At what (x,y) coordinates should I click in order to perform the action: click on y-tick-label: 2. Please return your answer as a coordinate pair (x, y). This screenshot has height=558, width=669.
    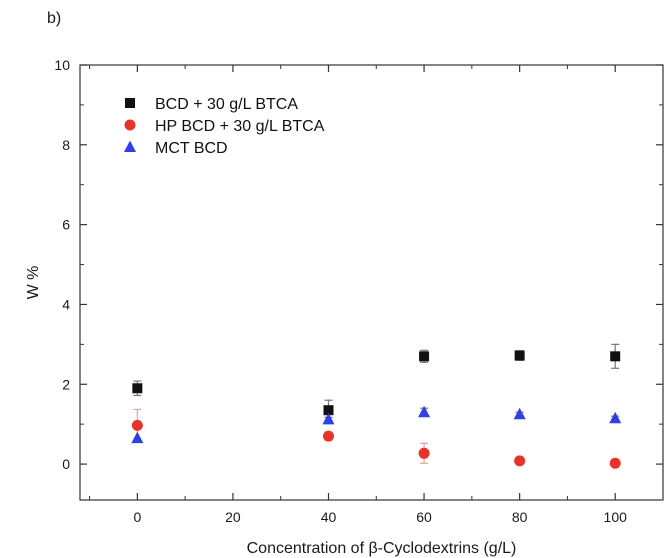
    Looking at the image, I should click on (66, 384).